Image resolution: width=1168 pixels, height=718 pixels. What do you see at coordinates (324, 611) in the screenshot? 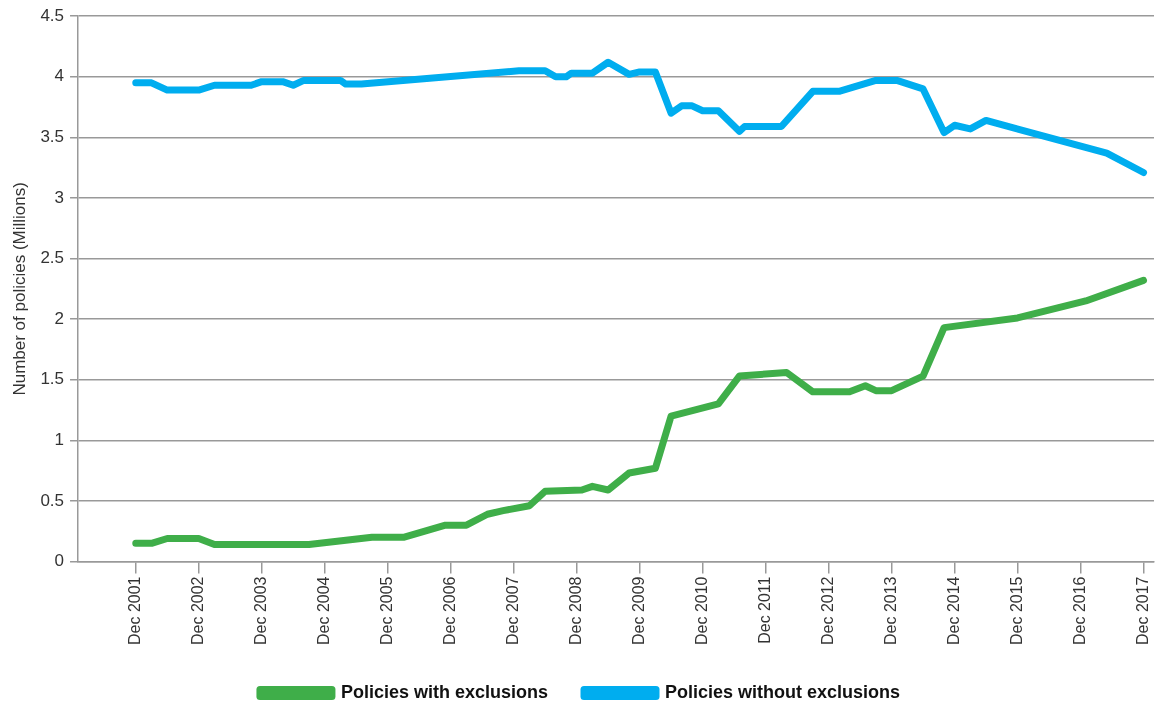
I see `x-tick-label: Dec 2004` at bounding box center [324, 611].